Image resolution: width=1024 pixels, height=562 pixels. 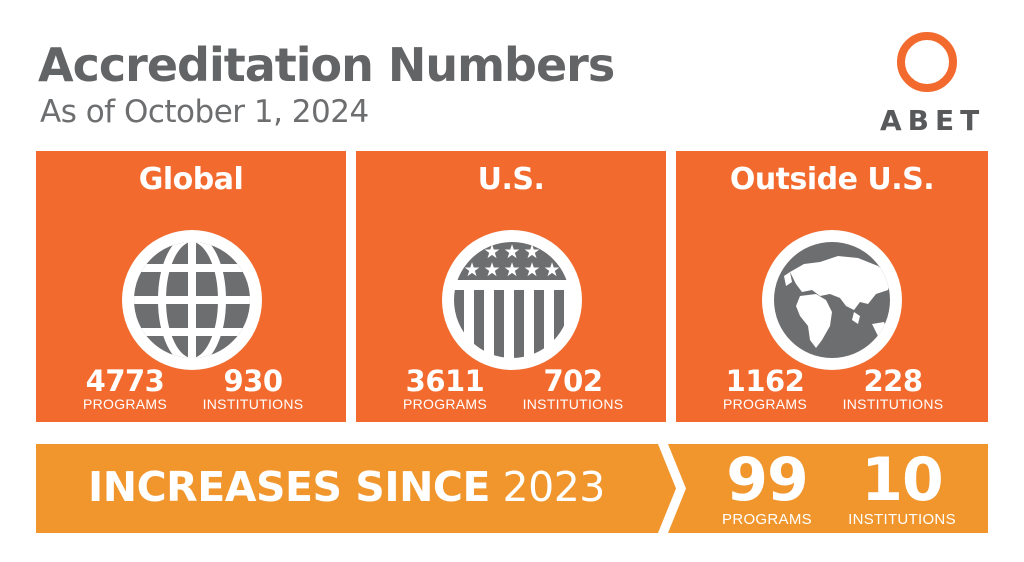 What do you see at coordinates (927, 62) in the screenshot?
I see `logo-ring-icon` at bounding box center [927, 62].